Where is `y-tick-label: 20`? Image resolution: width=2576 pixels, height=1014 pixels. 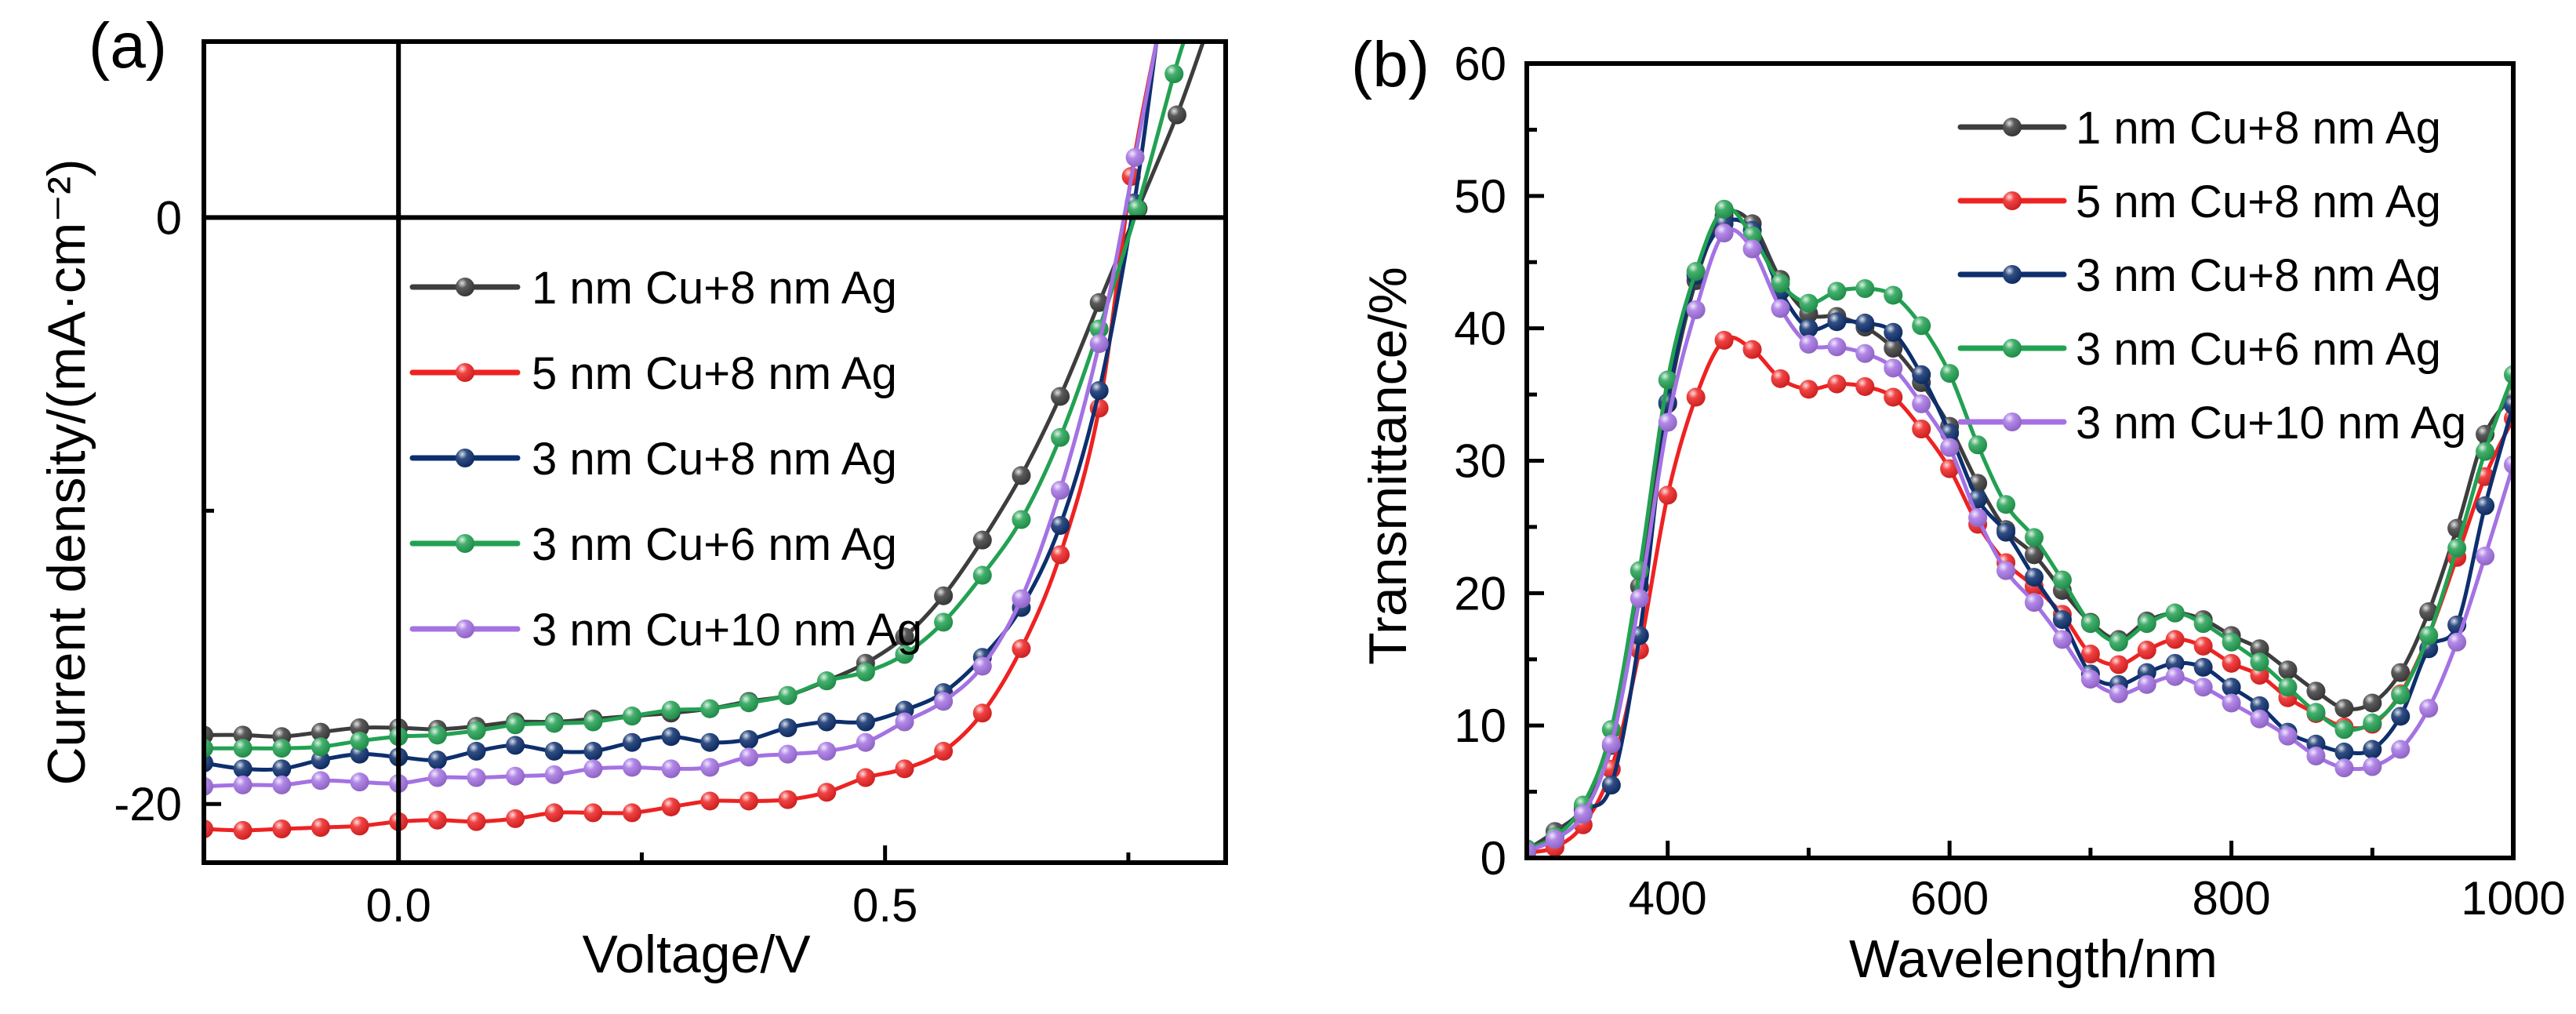
y-tick-label: 20 is located at coordinates (1480, 593).